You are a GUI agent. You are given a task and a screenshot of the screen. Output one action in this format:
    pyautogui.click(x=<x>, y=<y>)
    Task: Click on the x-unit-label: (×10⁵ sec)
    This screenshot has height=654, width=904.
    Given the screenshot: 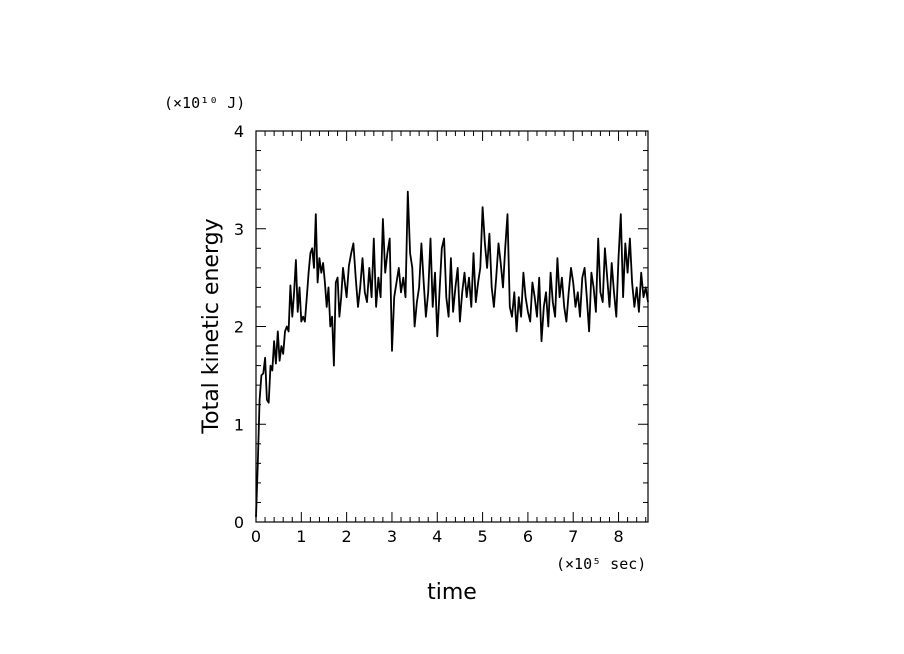 What is the action you would take?
    pyautogui.click(x=601, y=564)
    